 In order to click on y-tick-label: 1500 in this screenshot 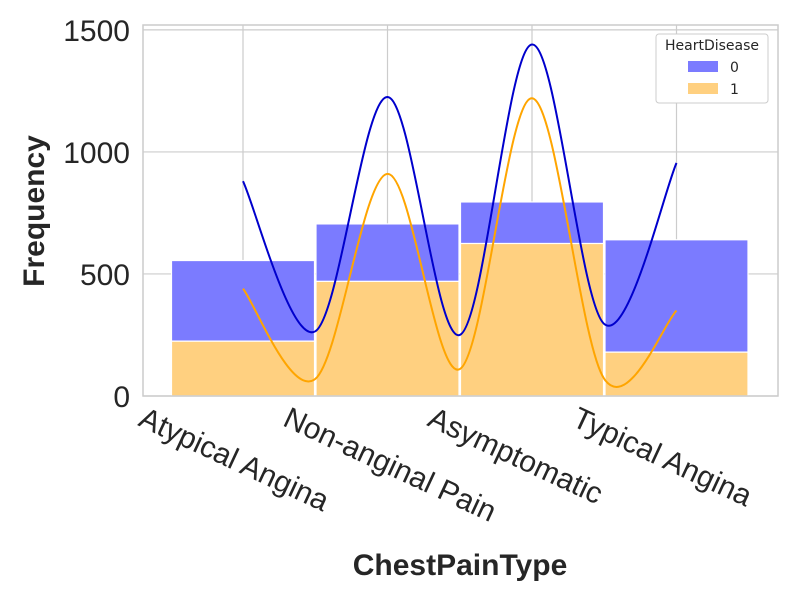, I will do `click(96, 31)`.